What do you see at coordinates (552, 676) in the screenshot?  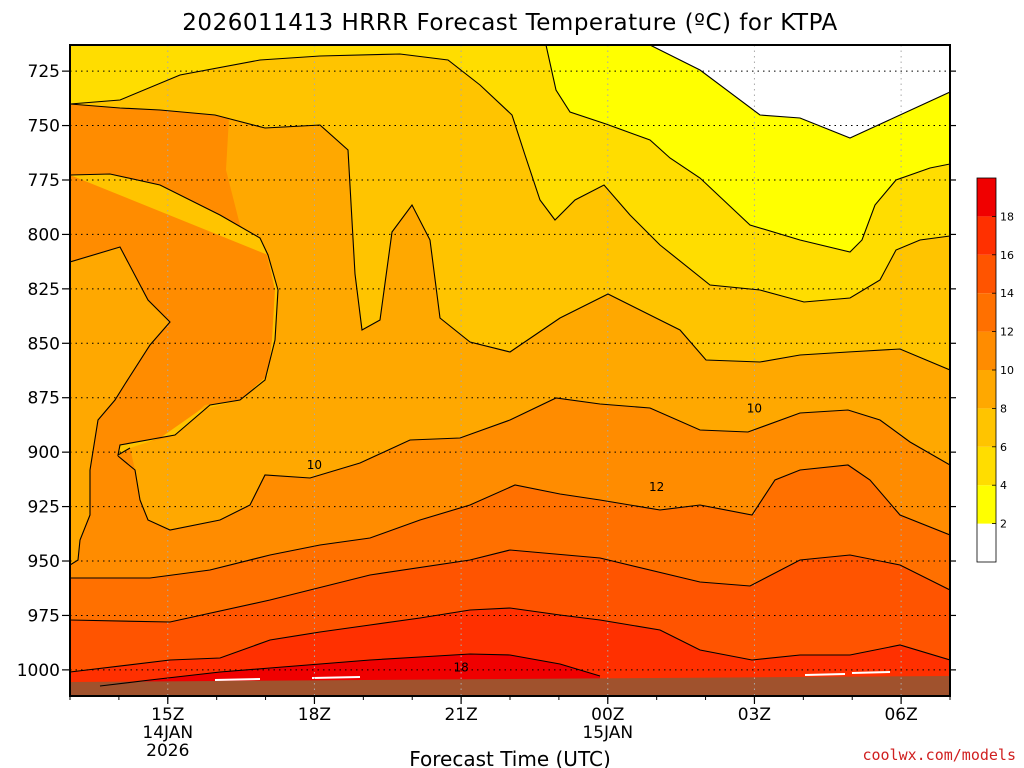 I see `surface-highlights` at bounding box center [552, 676].